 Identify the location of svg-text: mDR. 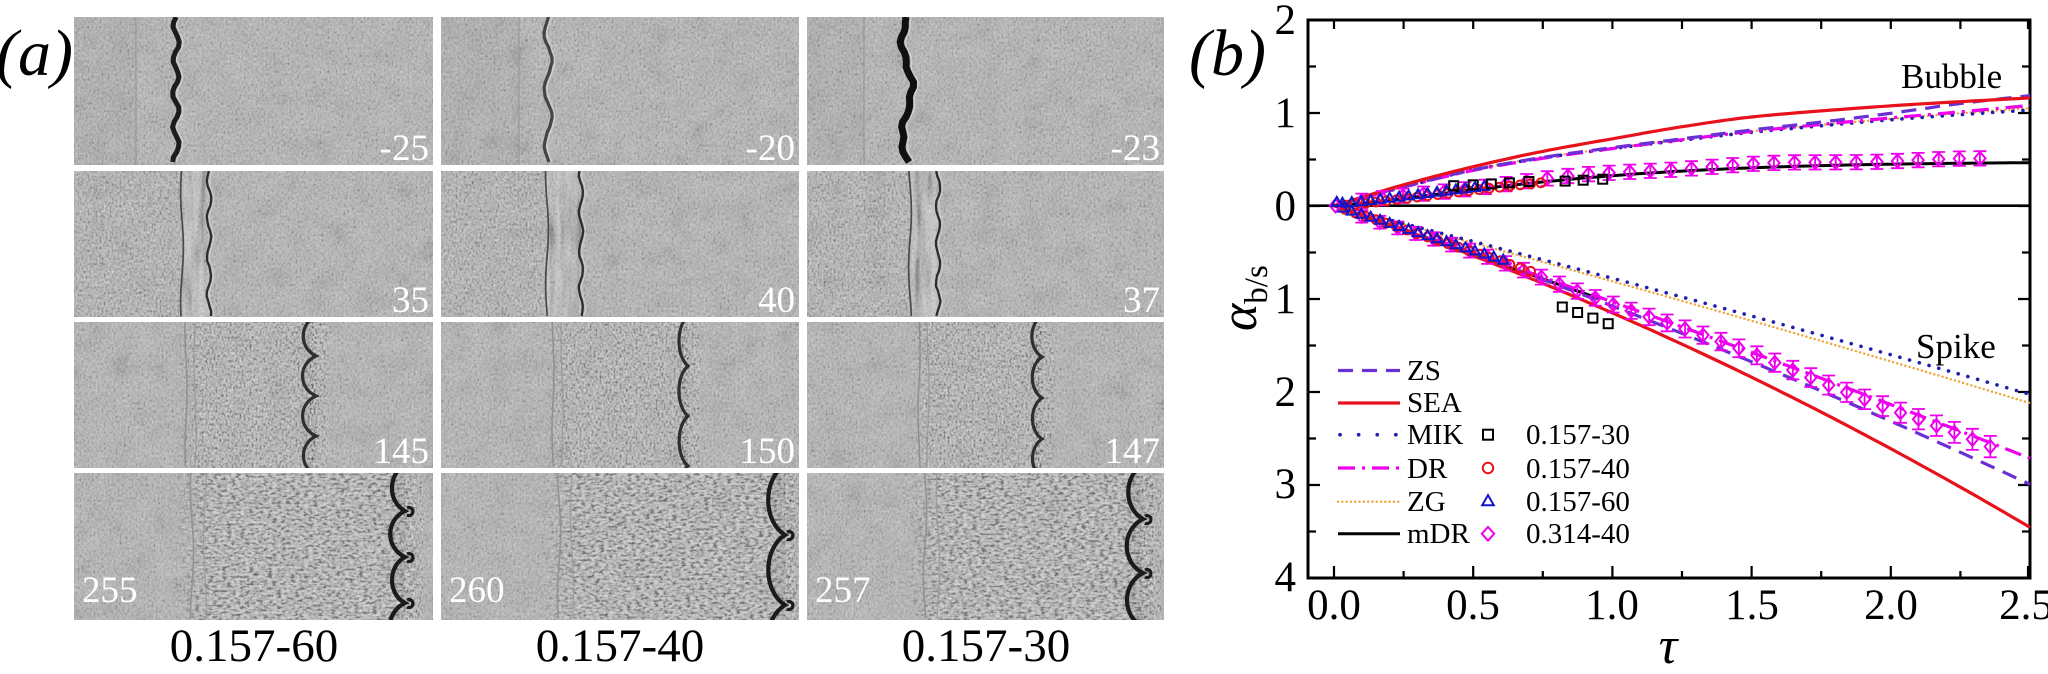
(1439, 534).